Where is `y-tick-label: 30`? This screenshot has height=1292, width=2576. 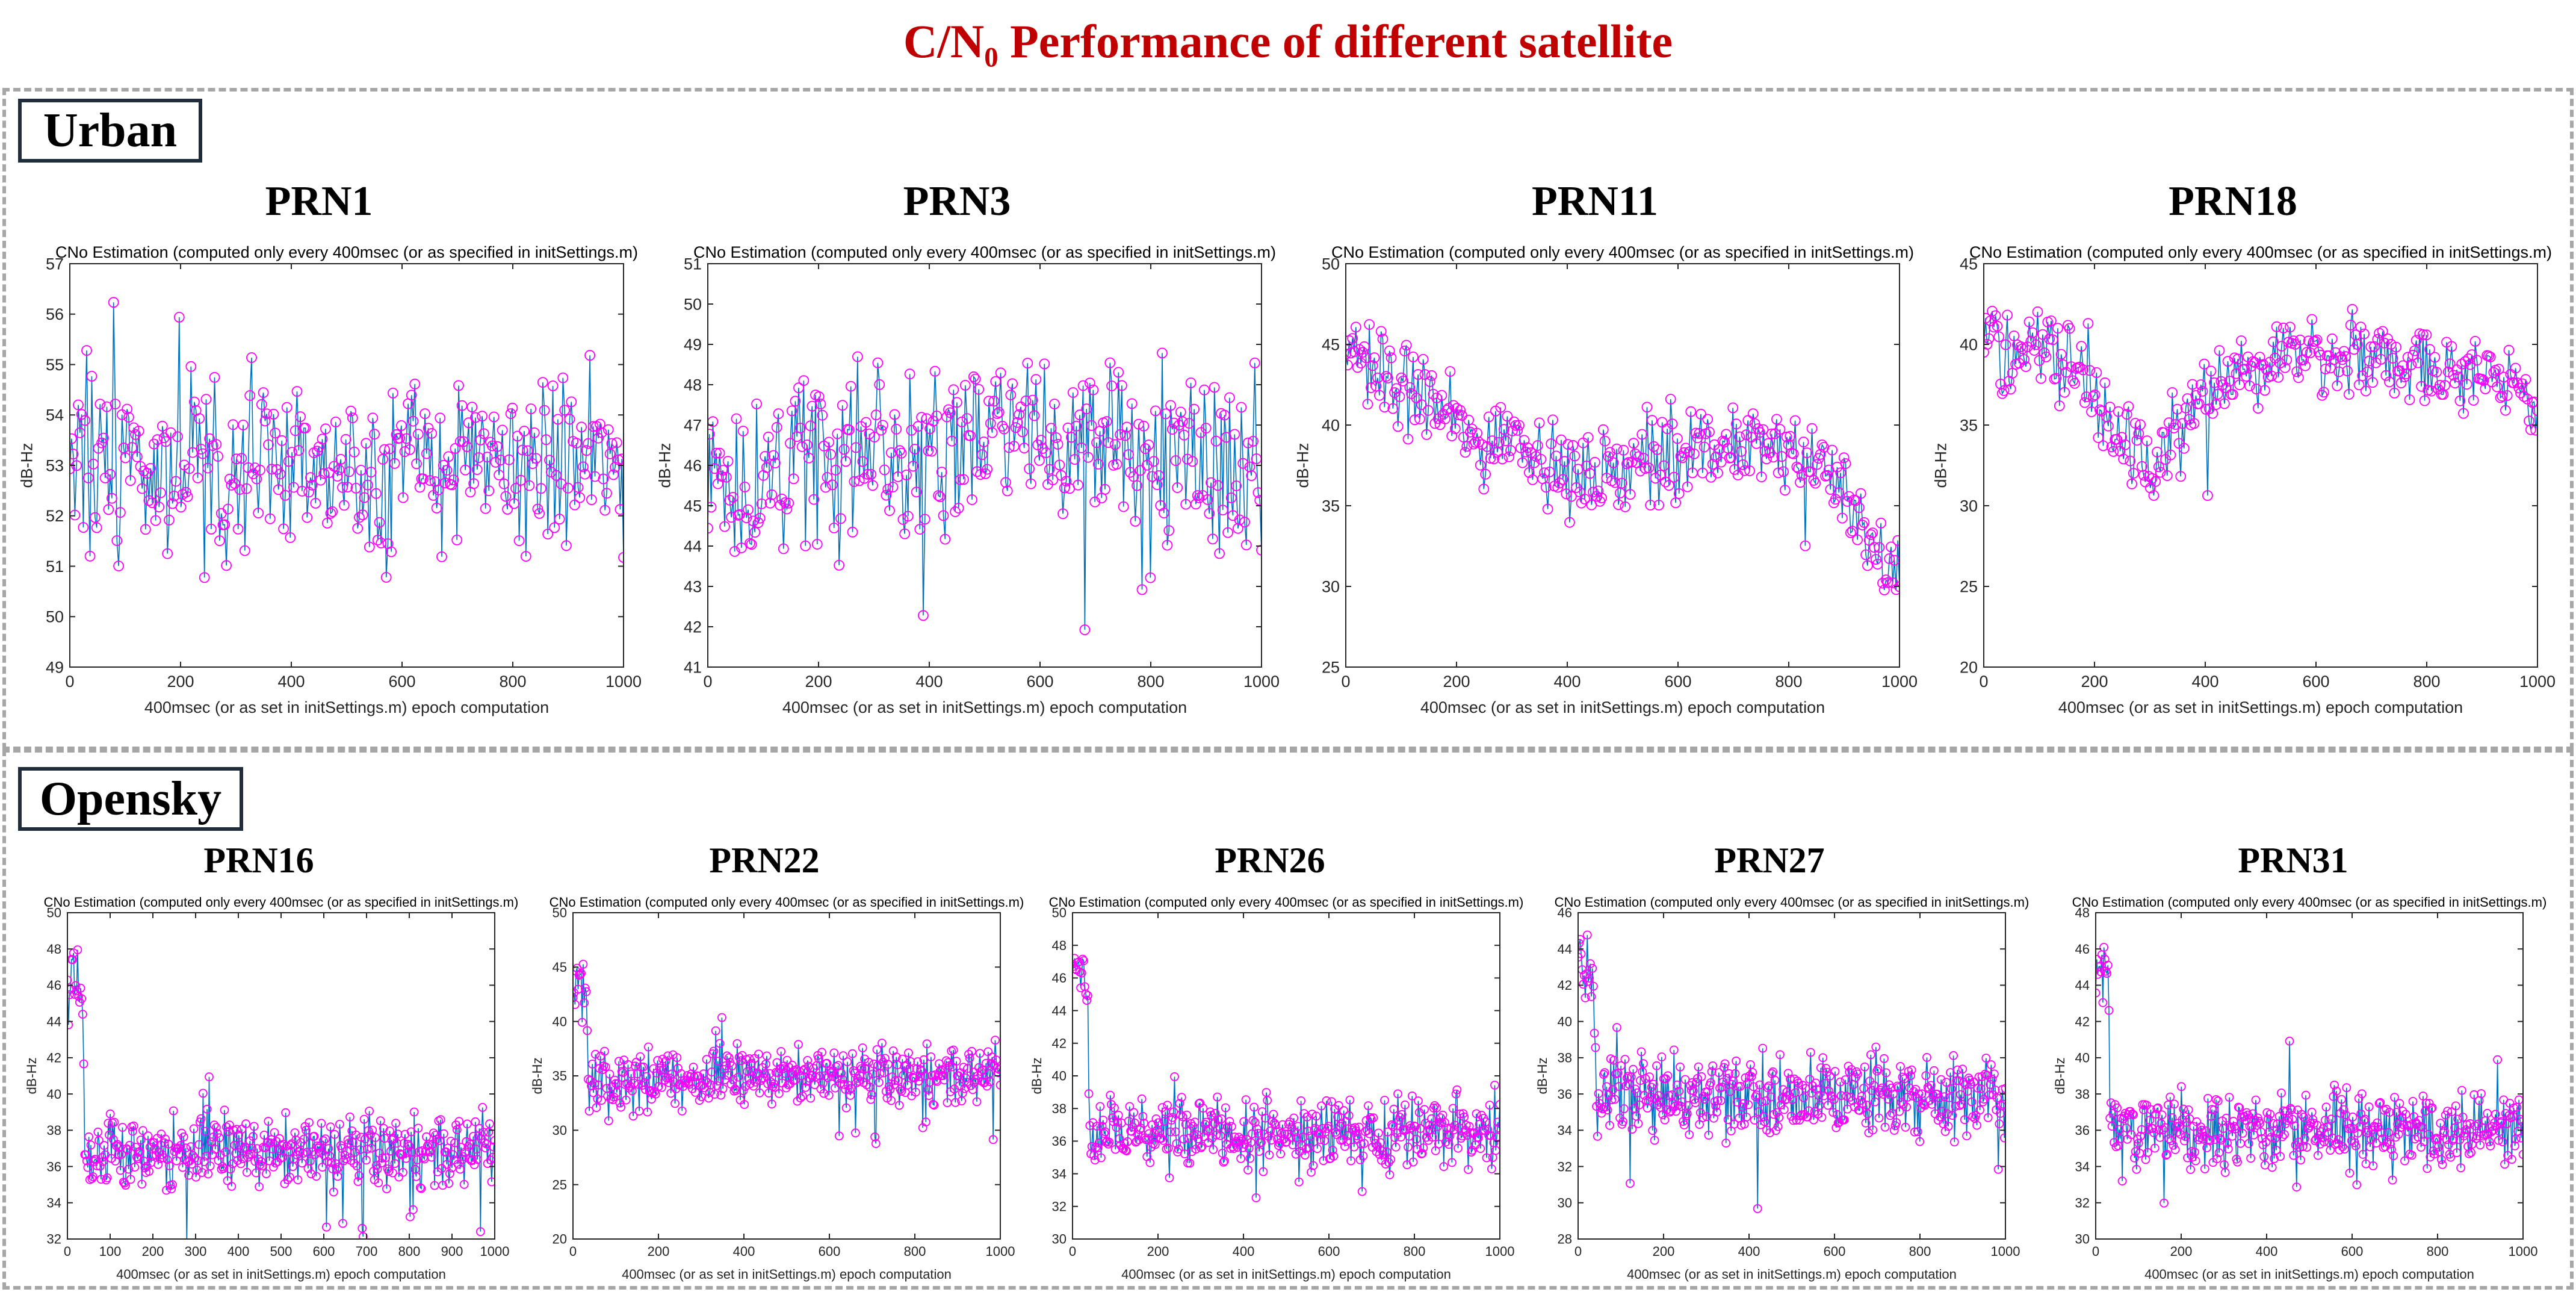 y-tick-label: 30 is located at coordinates (1331, 586).